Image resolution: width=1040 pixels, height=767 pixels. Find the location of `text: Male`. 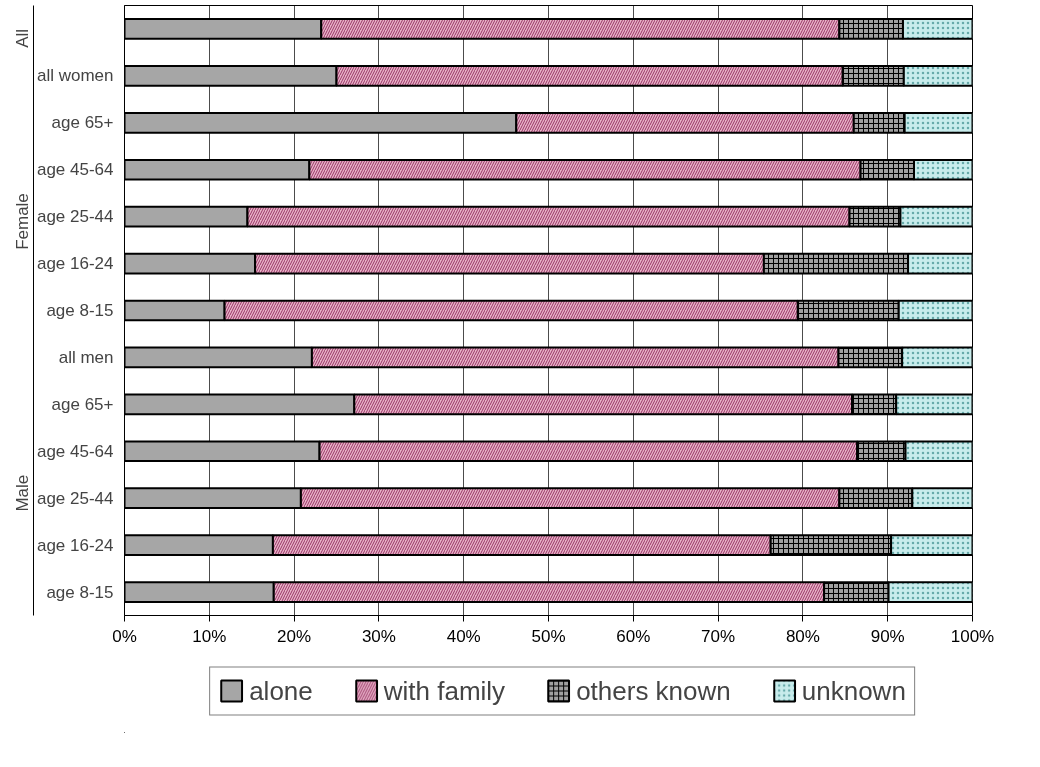

text: Male is located at coordinates (22, 493).